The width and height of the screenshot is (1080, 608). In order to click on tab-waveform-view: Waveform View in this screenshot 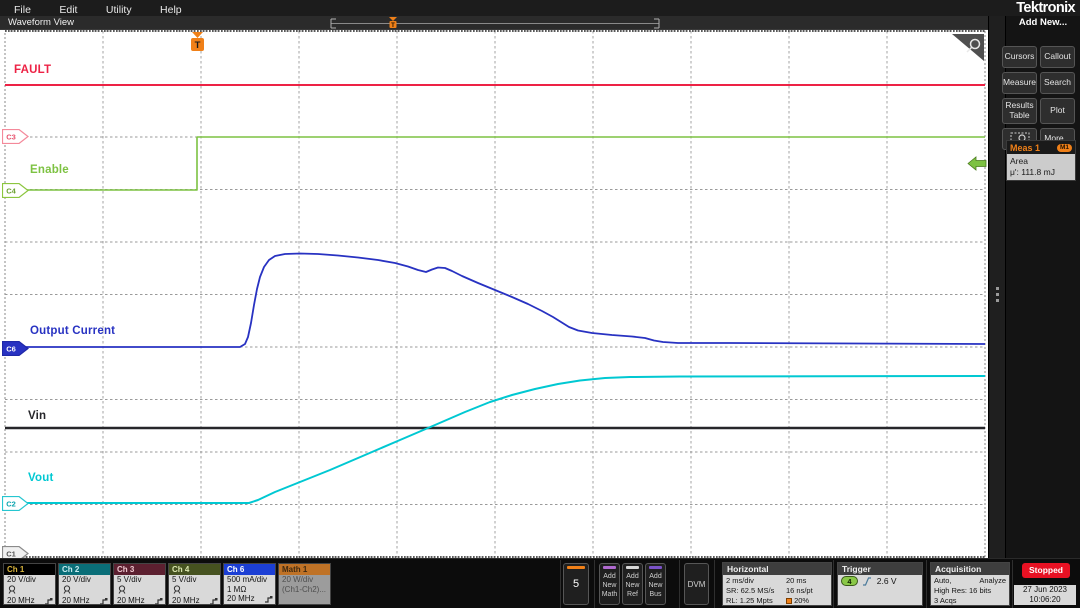, I will do `click(41, 22)`.